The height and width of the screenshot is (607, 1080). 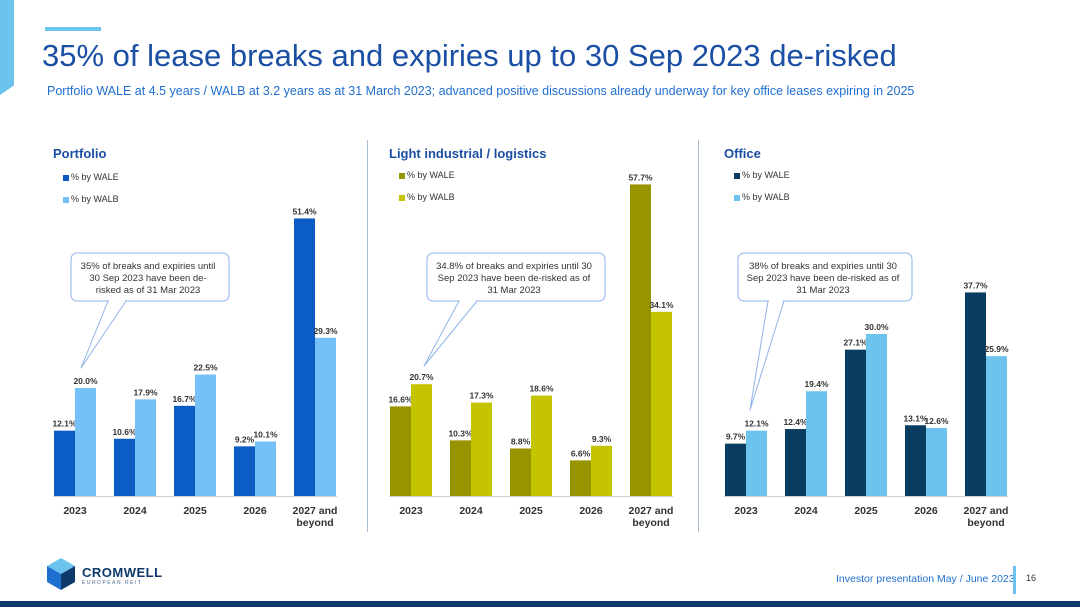 What do you see at coordinates (112, 583) in the screenshot?
I see `logo-tagline: EUROPEAN REIT` at bounding box center [112, 583].